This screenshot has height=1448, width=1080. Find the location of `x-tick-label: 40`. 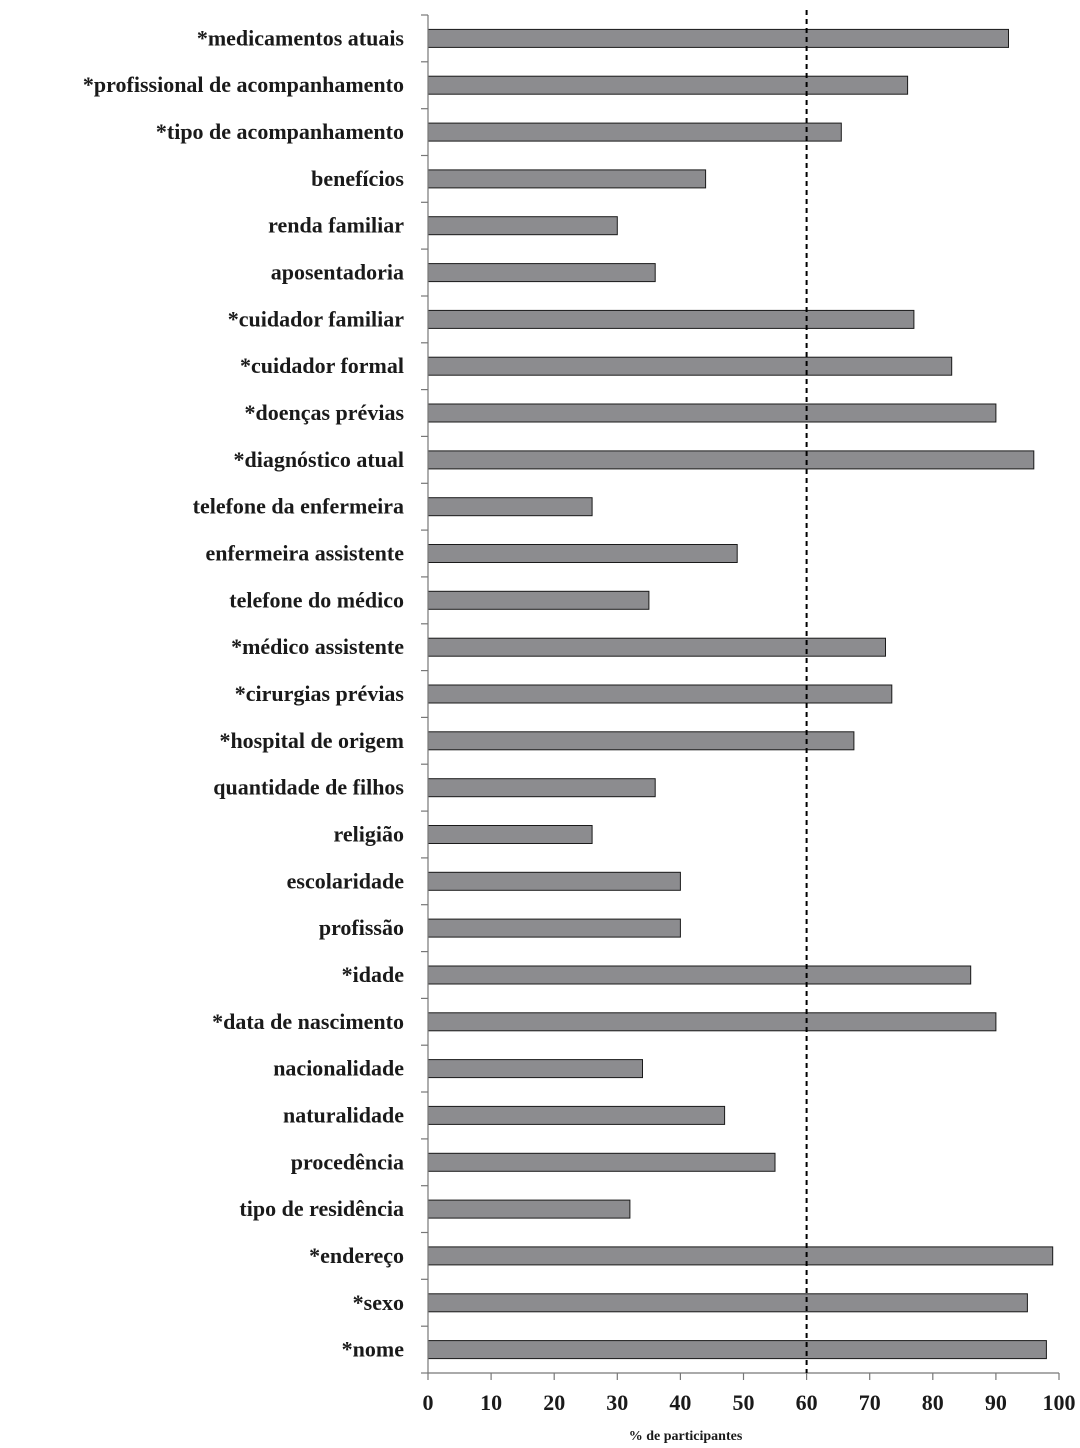

x-tick-label: 40 is located at coordinates (680, 1402).